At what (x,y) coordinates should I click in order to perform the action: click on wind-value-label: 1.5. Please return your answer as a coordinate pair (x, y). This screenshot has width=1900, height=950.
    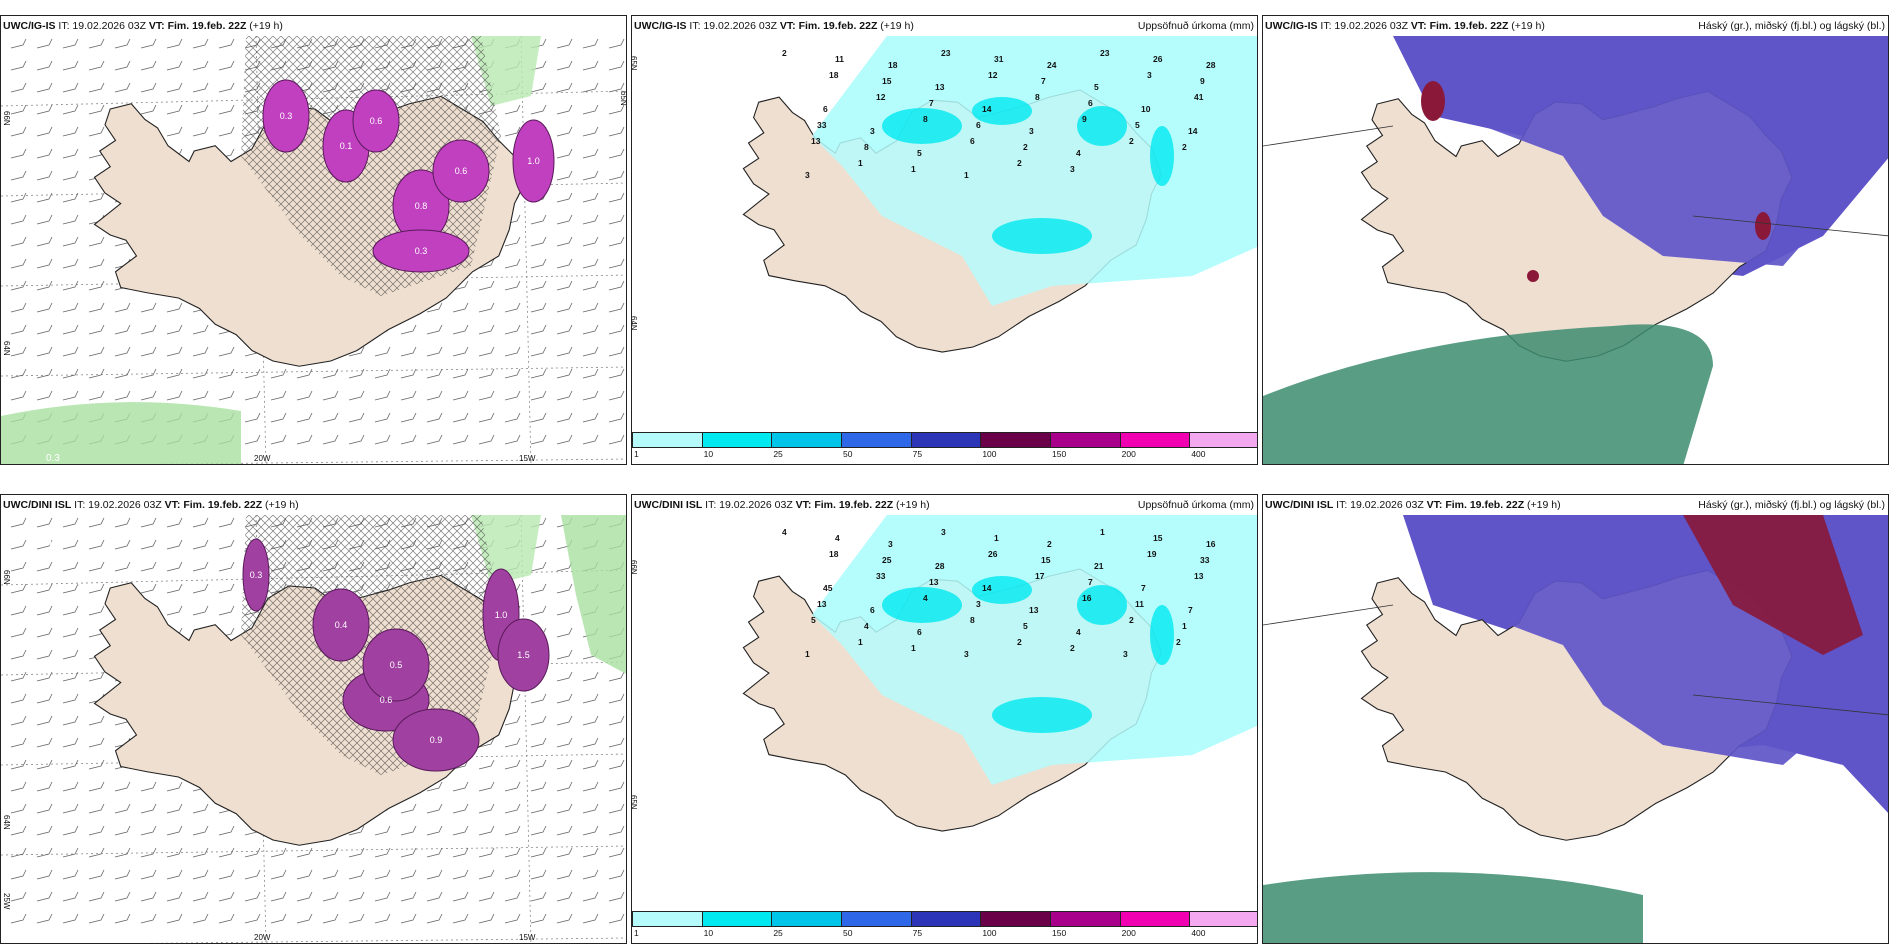
    Looking at the image, I should click on (523, 655).